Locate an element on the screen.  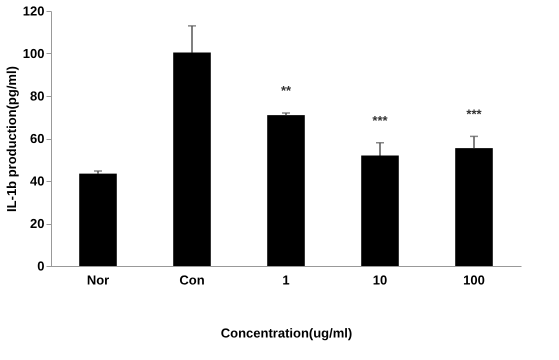
y-tick-label: 20 is located at coordinates (37, 223).